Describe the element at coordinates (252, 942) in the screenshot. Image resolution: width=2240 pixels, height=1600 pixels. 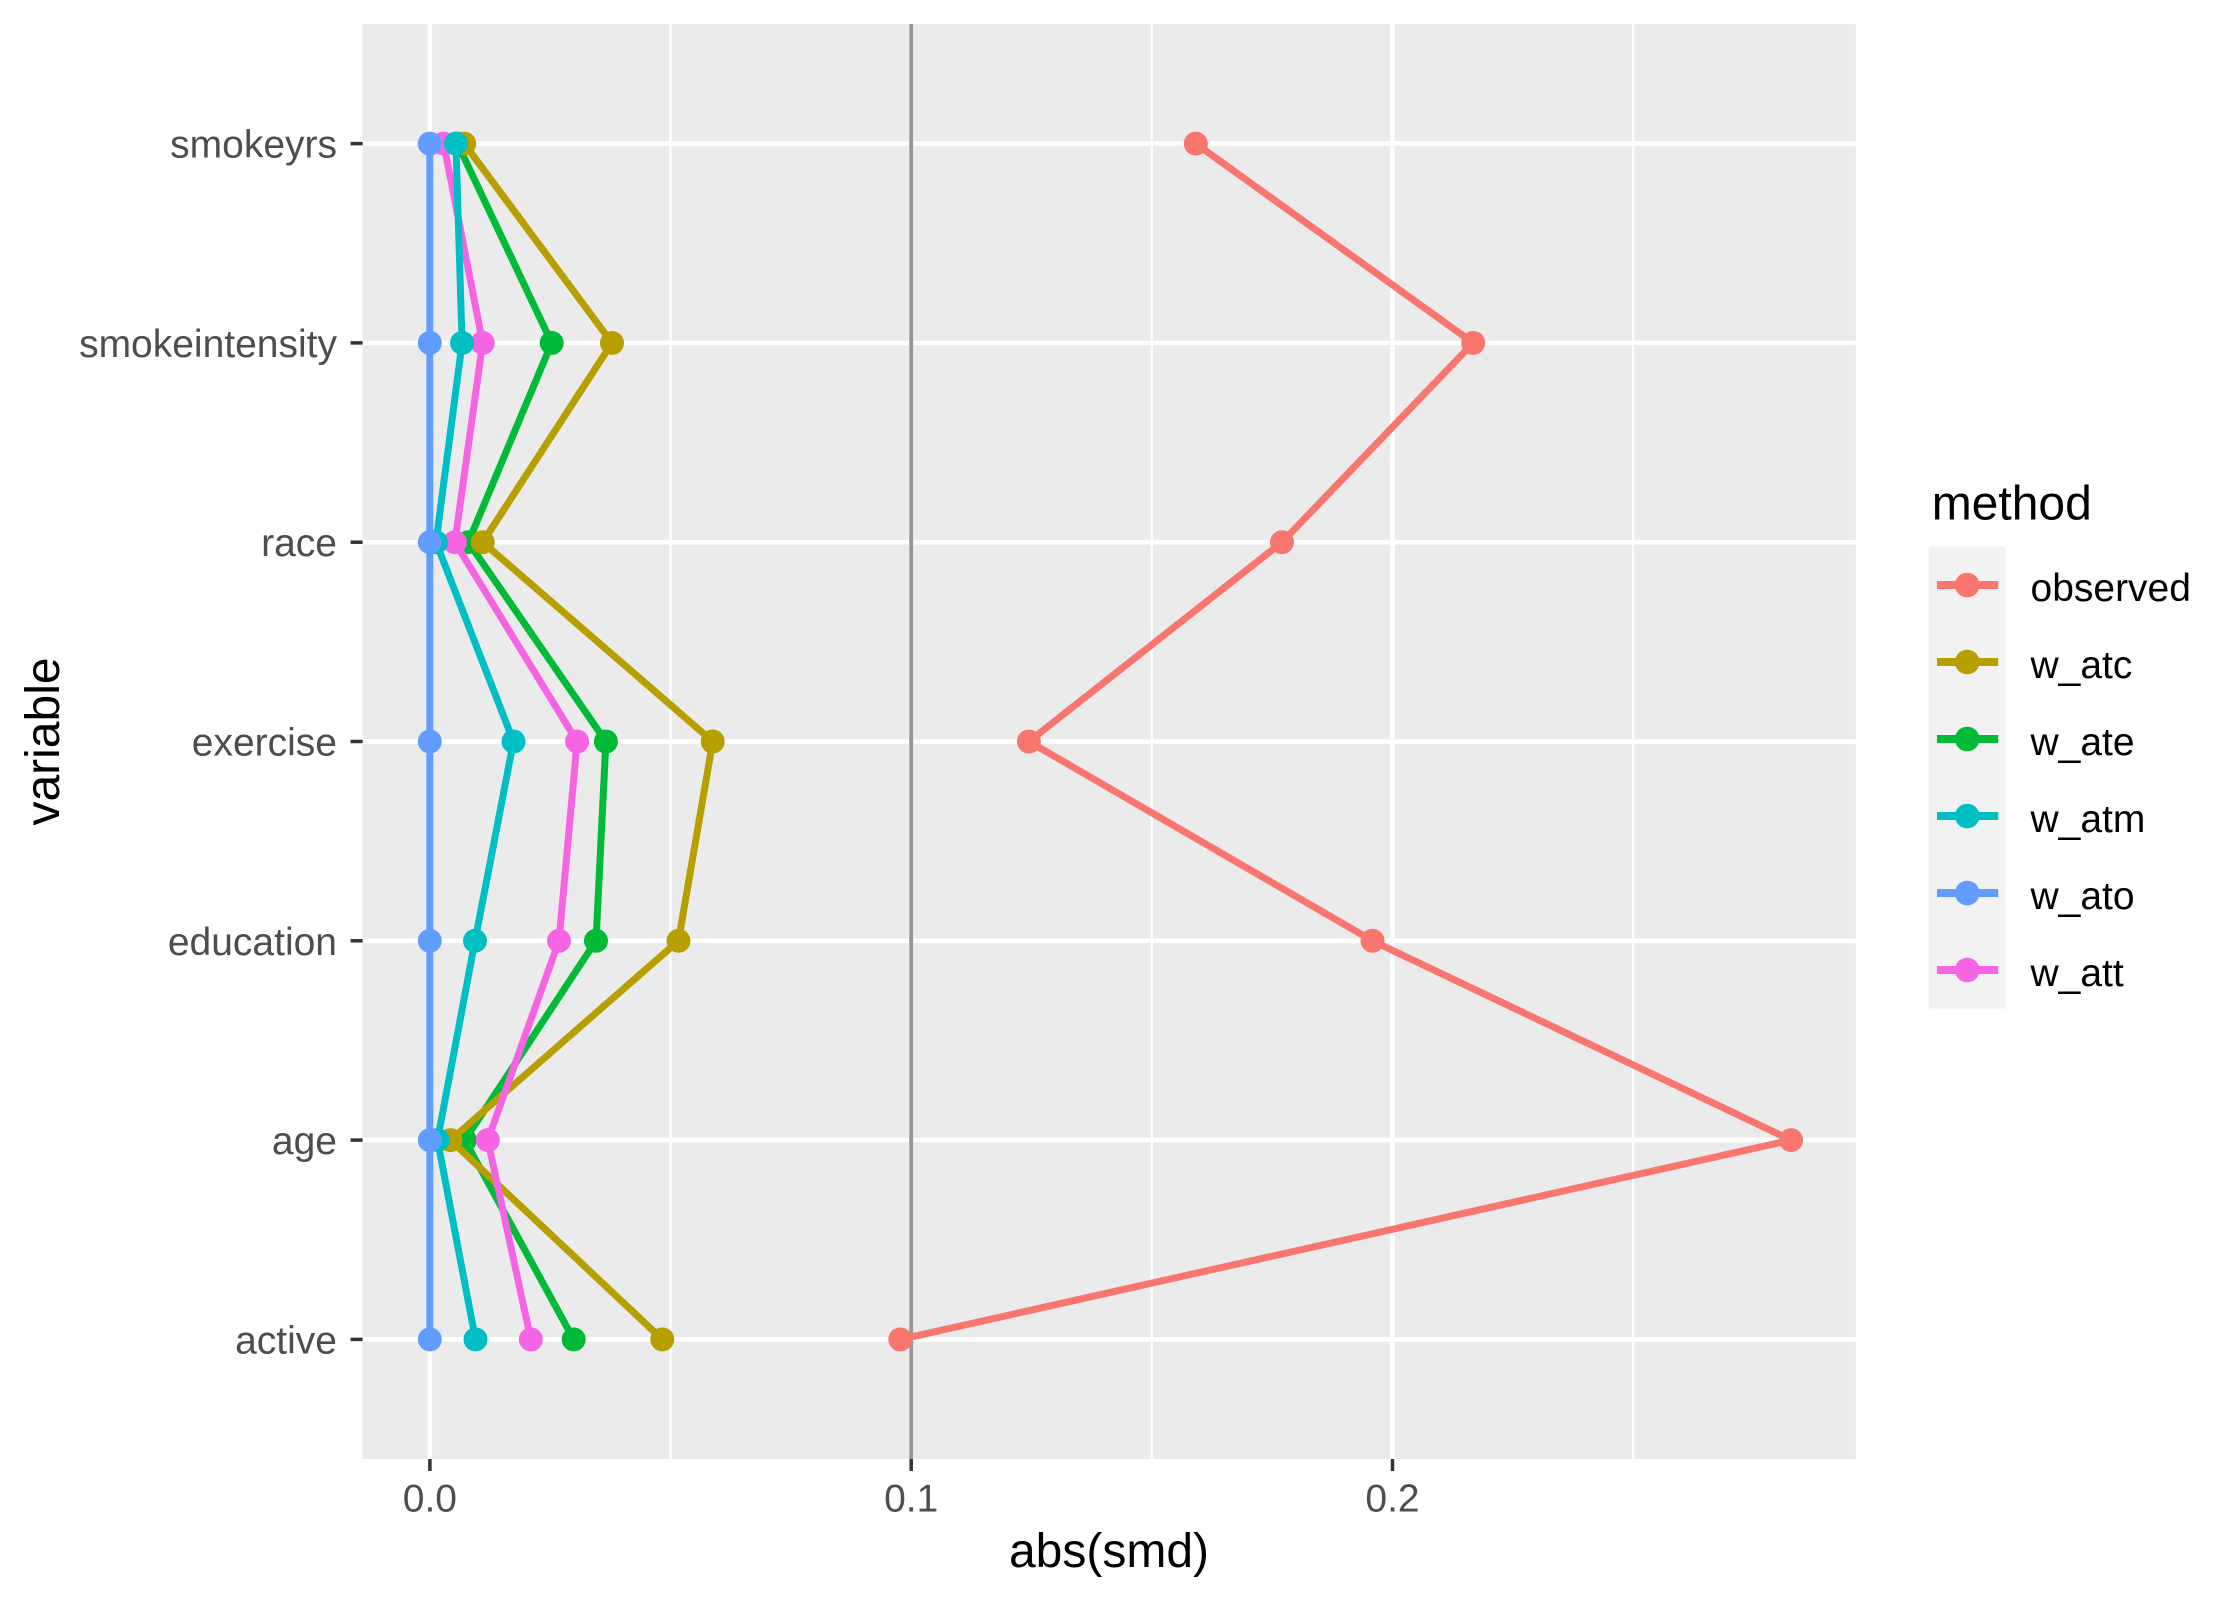
I see `svg-text: education` at that location.